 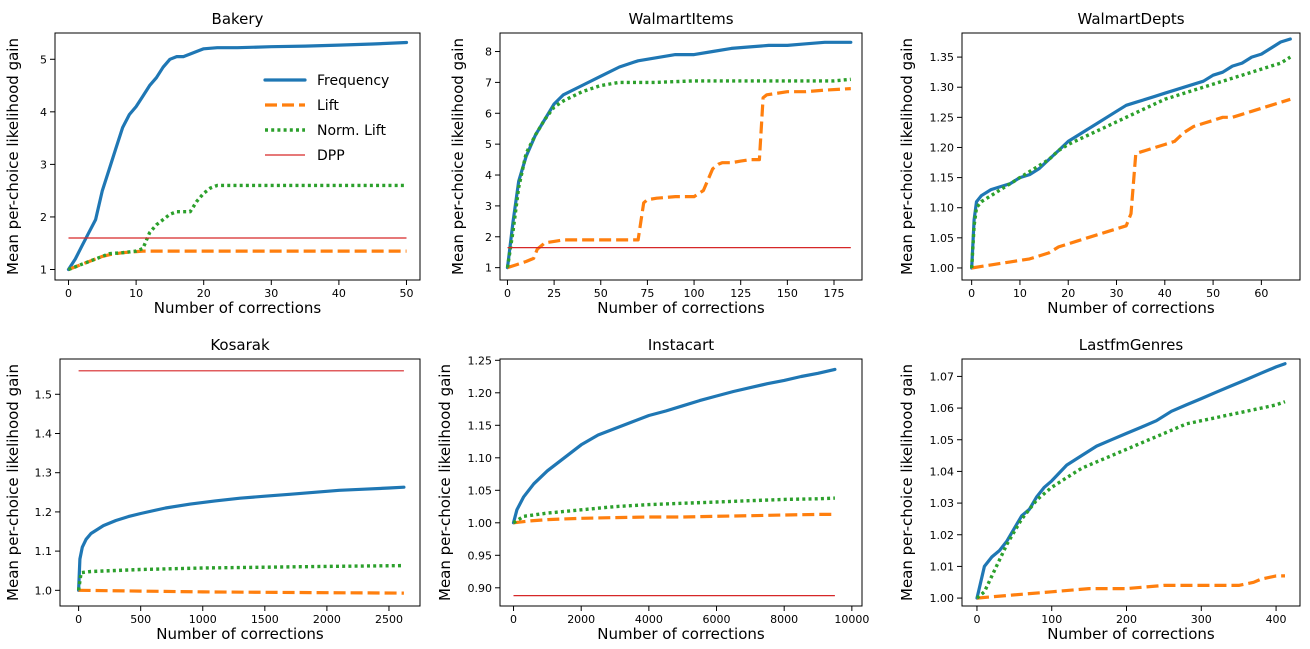 I want to click on y-tick-label: 4, so click(x=43, y=112).